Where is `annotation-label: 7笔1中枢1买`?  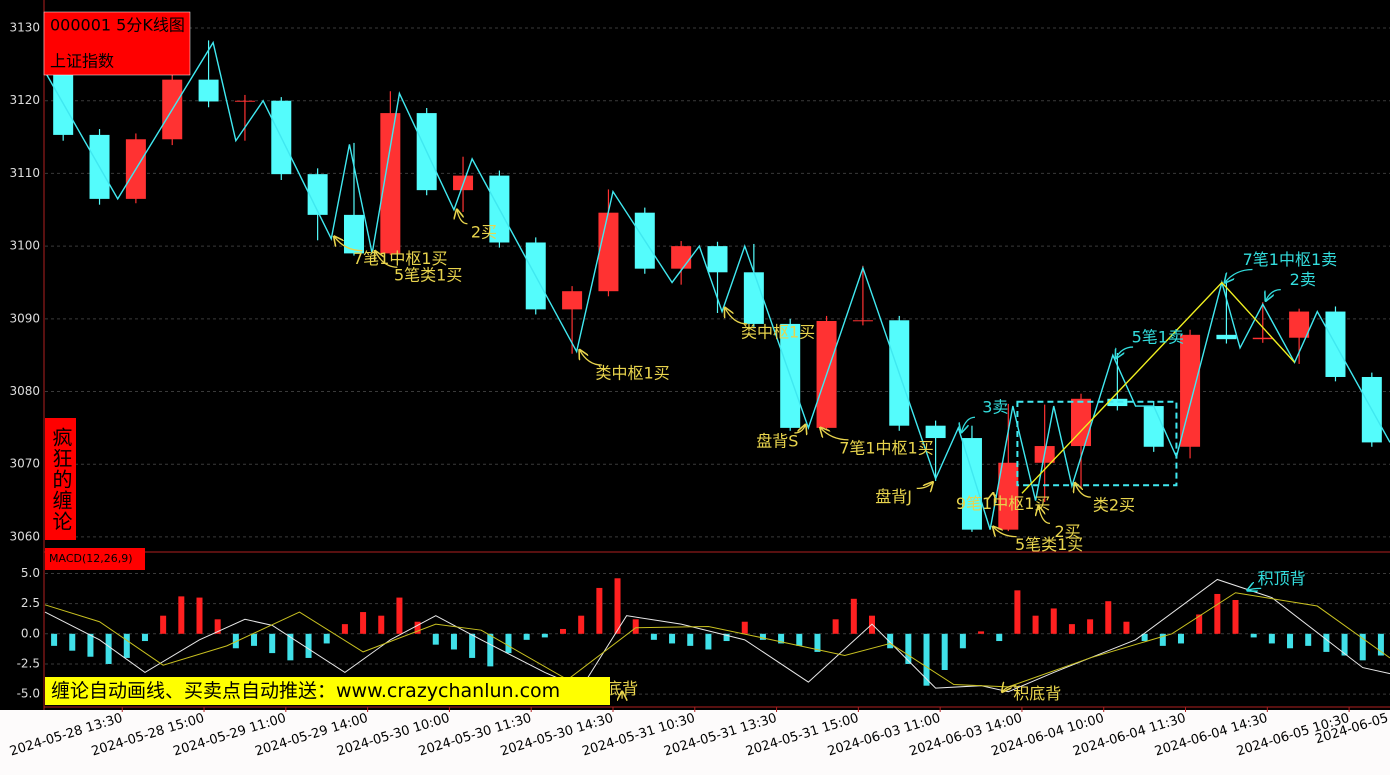 annotation-label: 7笔1中枢1买 is located at coordinates (886, 447).